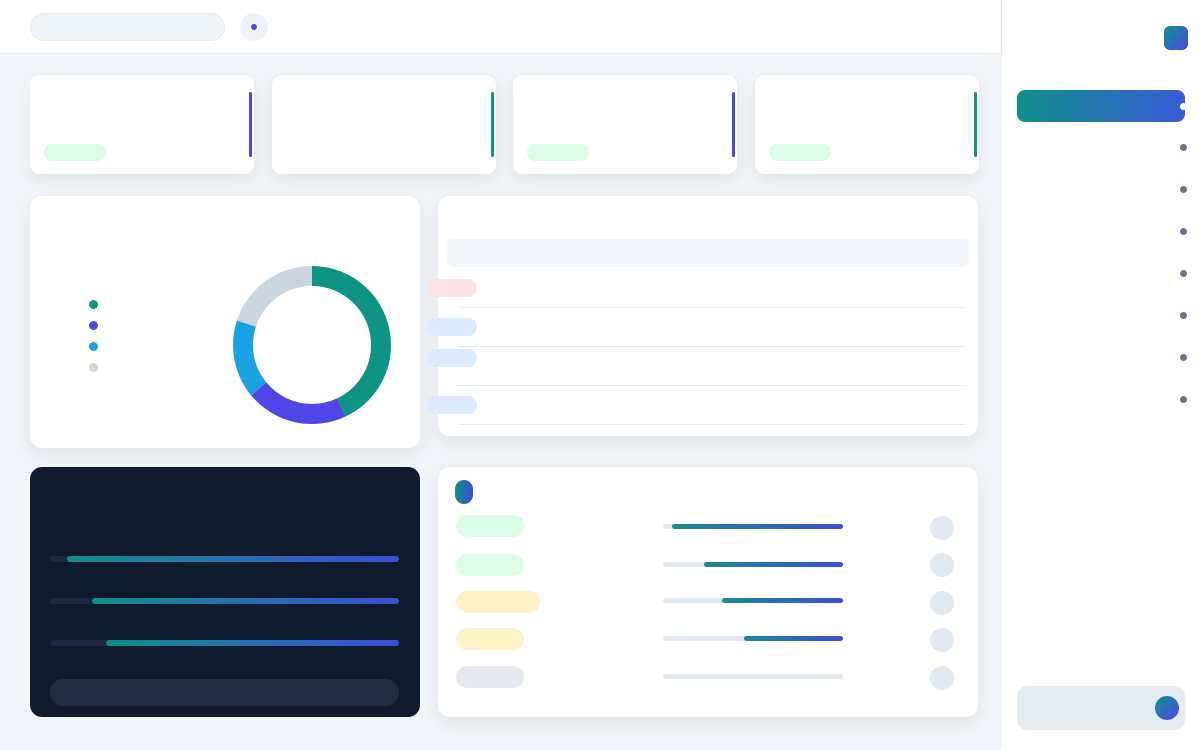  I want to click on donut-center, so click(313, 340).